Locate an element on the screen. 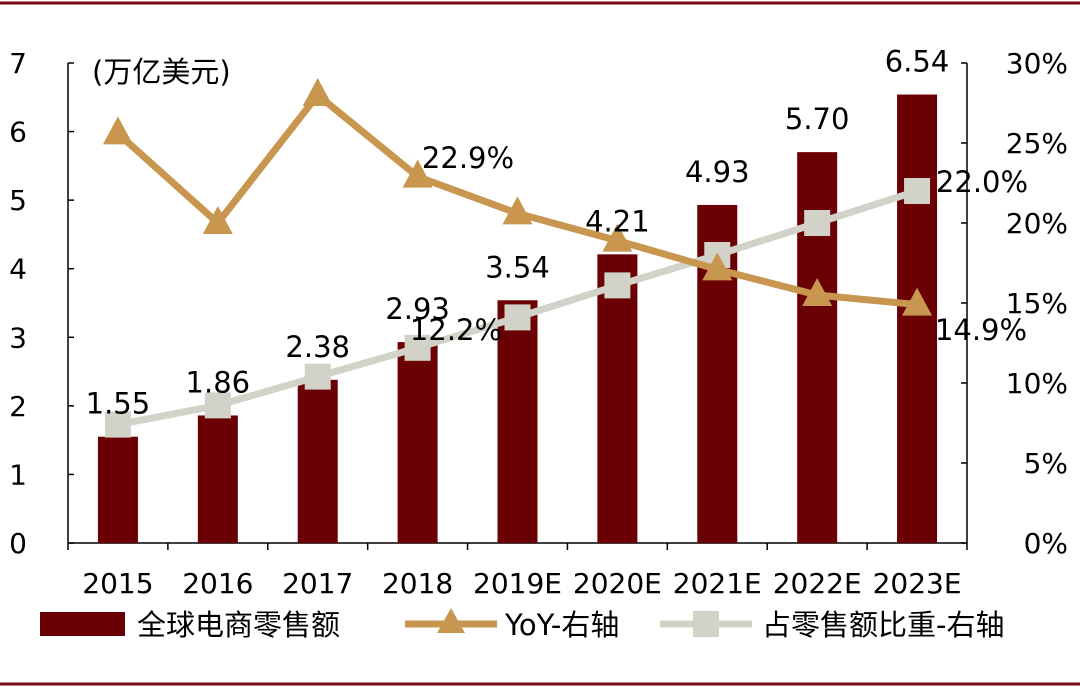 The image size is (1080, 687). left-tick-label: 6 is located at coordinates (18, 132).